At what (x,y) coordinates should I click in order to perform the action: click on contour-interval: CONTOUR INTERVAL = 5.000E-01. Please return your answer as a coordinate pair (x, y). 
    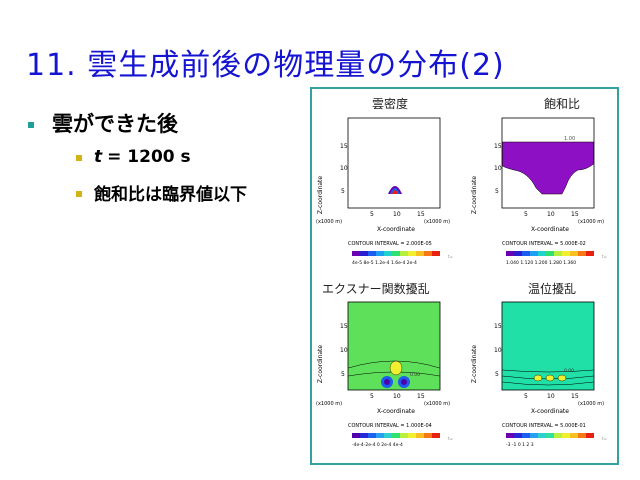
    Looking at the image, I should click on (544, 426).